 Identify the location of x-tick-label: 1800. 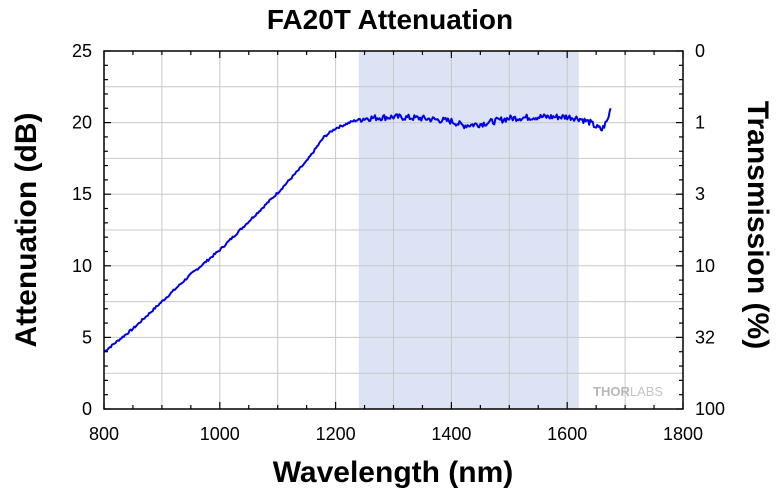
(683, 434).